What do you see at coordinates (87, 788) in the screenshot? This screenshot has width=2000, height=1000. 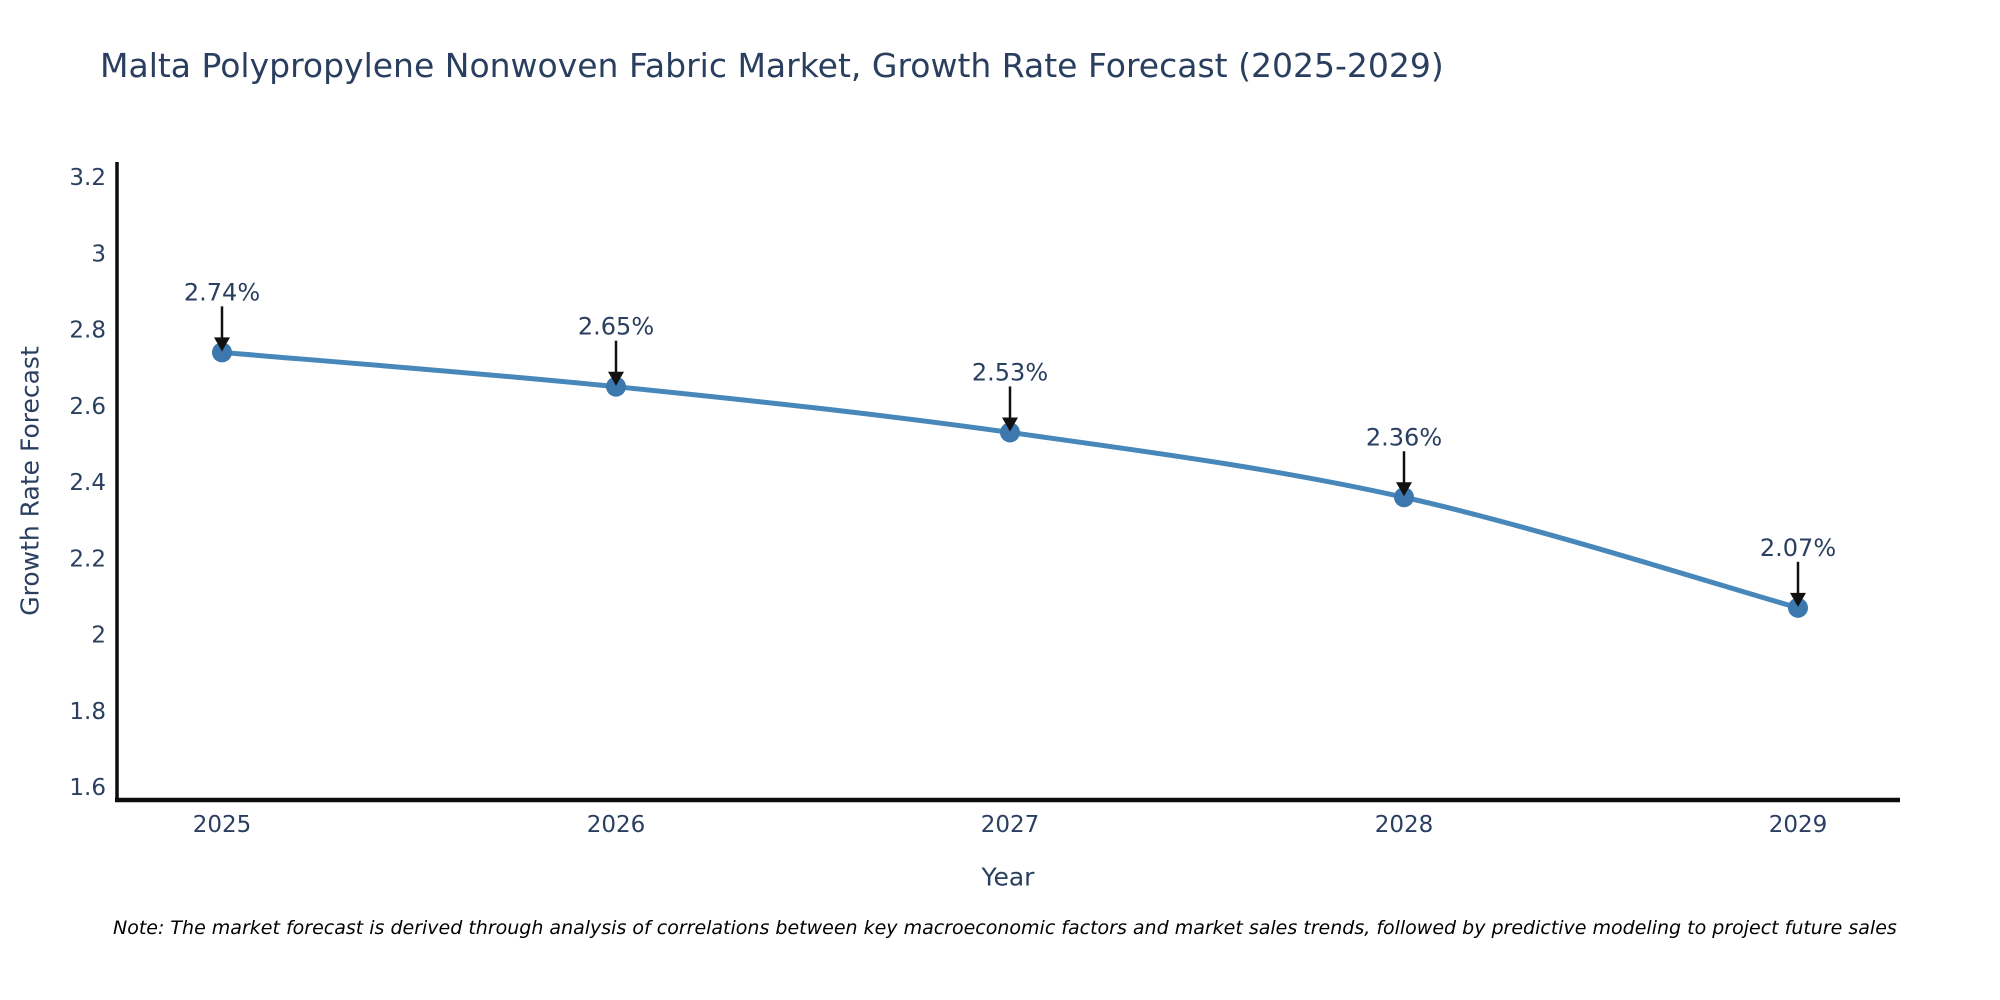 I see `y-tick-label: 1.6` at bounding box center [87, 788].